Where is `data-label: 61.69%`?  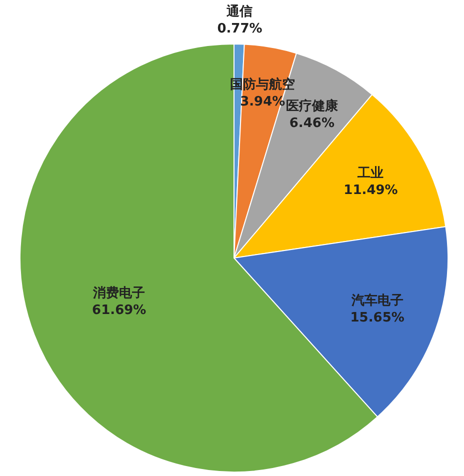
data-label: 61.69% is located at coordinates (119, 310).